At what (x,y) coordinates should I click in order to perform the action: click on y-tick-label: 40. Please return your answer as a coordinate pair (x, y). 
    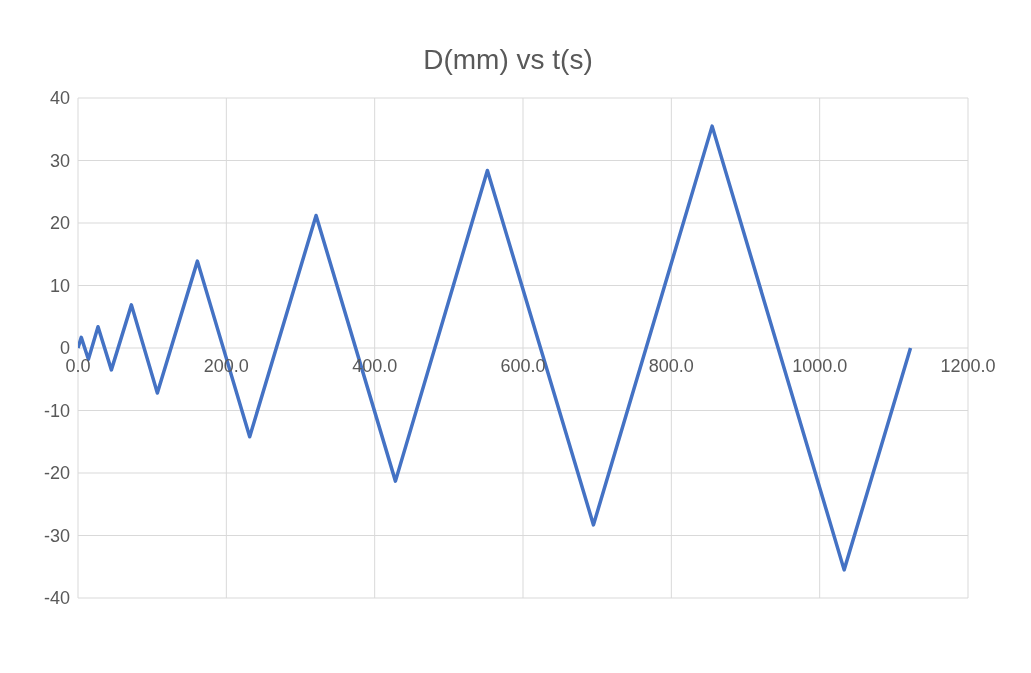
    Looking at the image, I should click on (59, 98).